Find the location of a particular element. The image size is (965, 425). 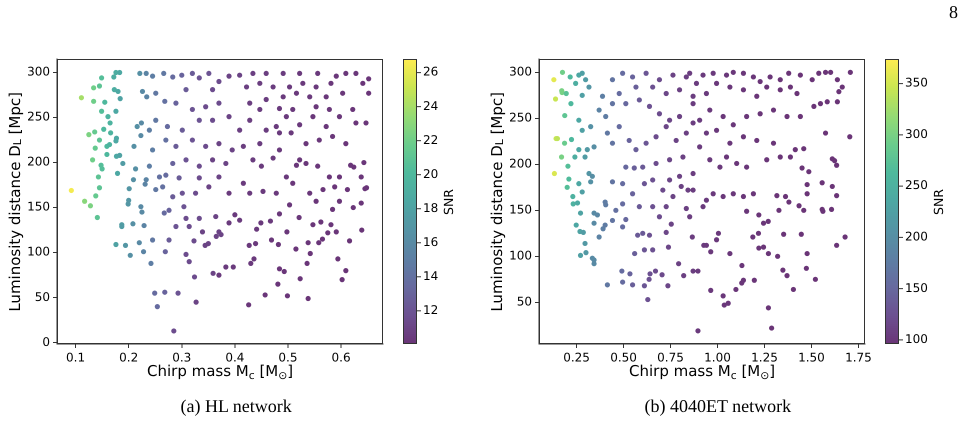

color-bar-label: 150 is located at coordinates (916, 287).